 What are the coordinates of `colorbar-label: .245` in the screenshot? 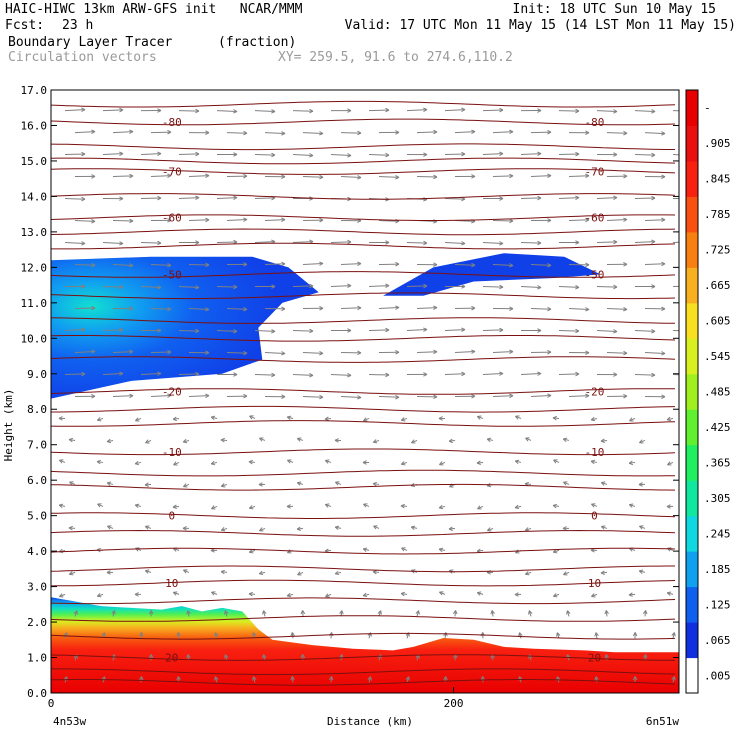 It's located at (717, 533).